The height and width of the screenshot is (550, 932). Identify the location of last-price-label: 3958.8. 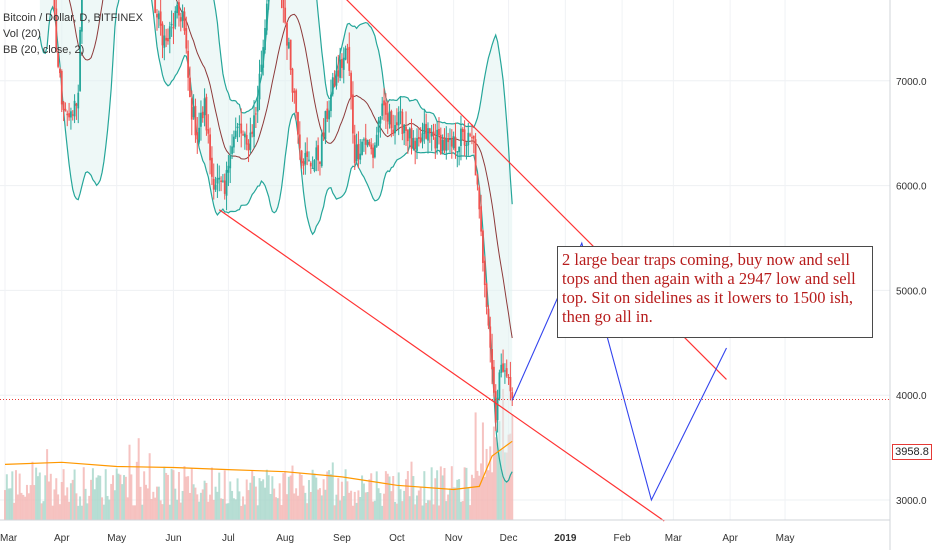
(912, 452).